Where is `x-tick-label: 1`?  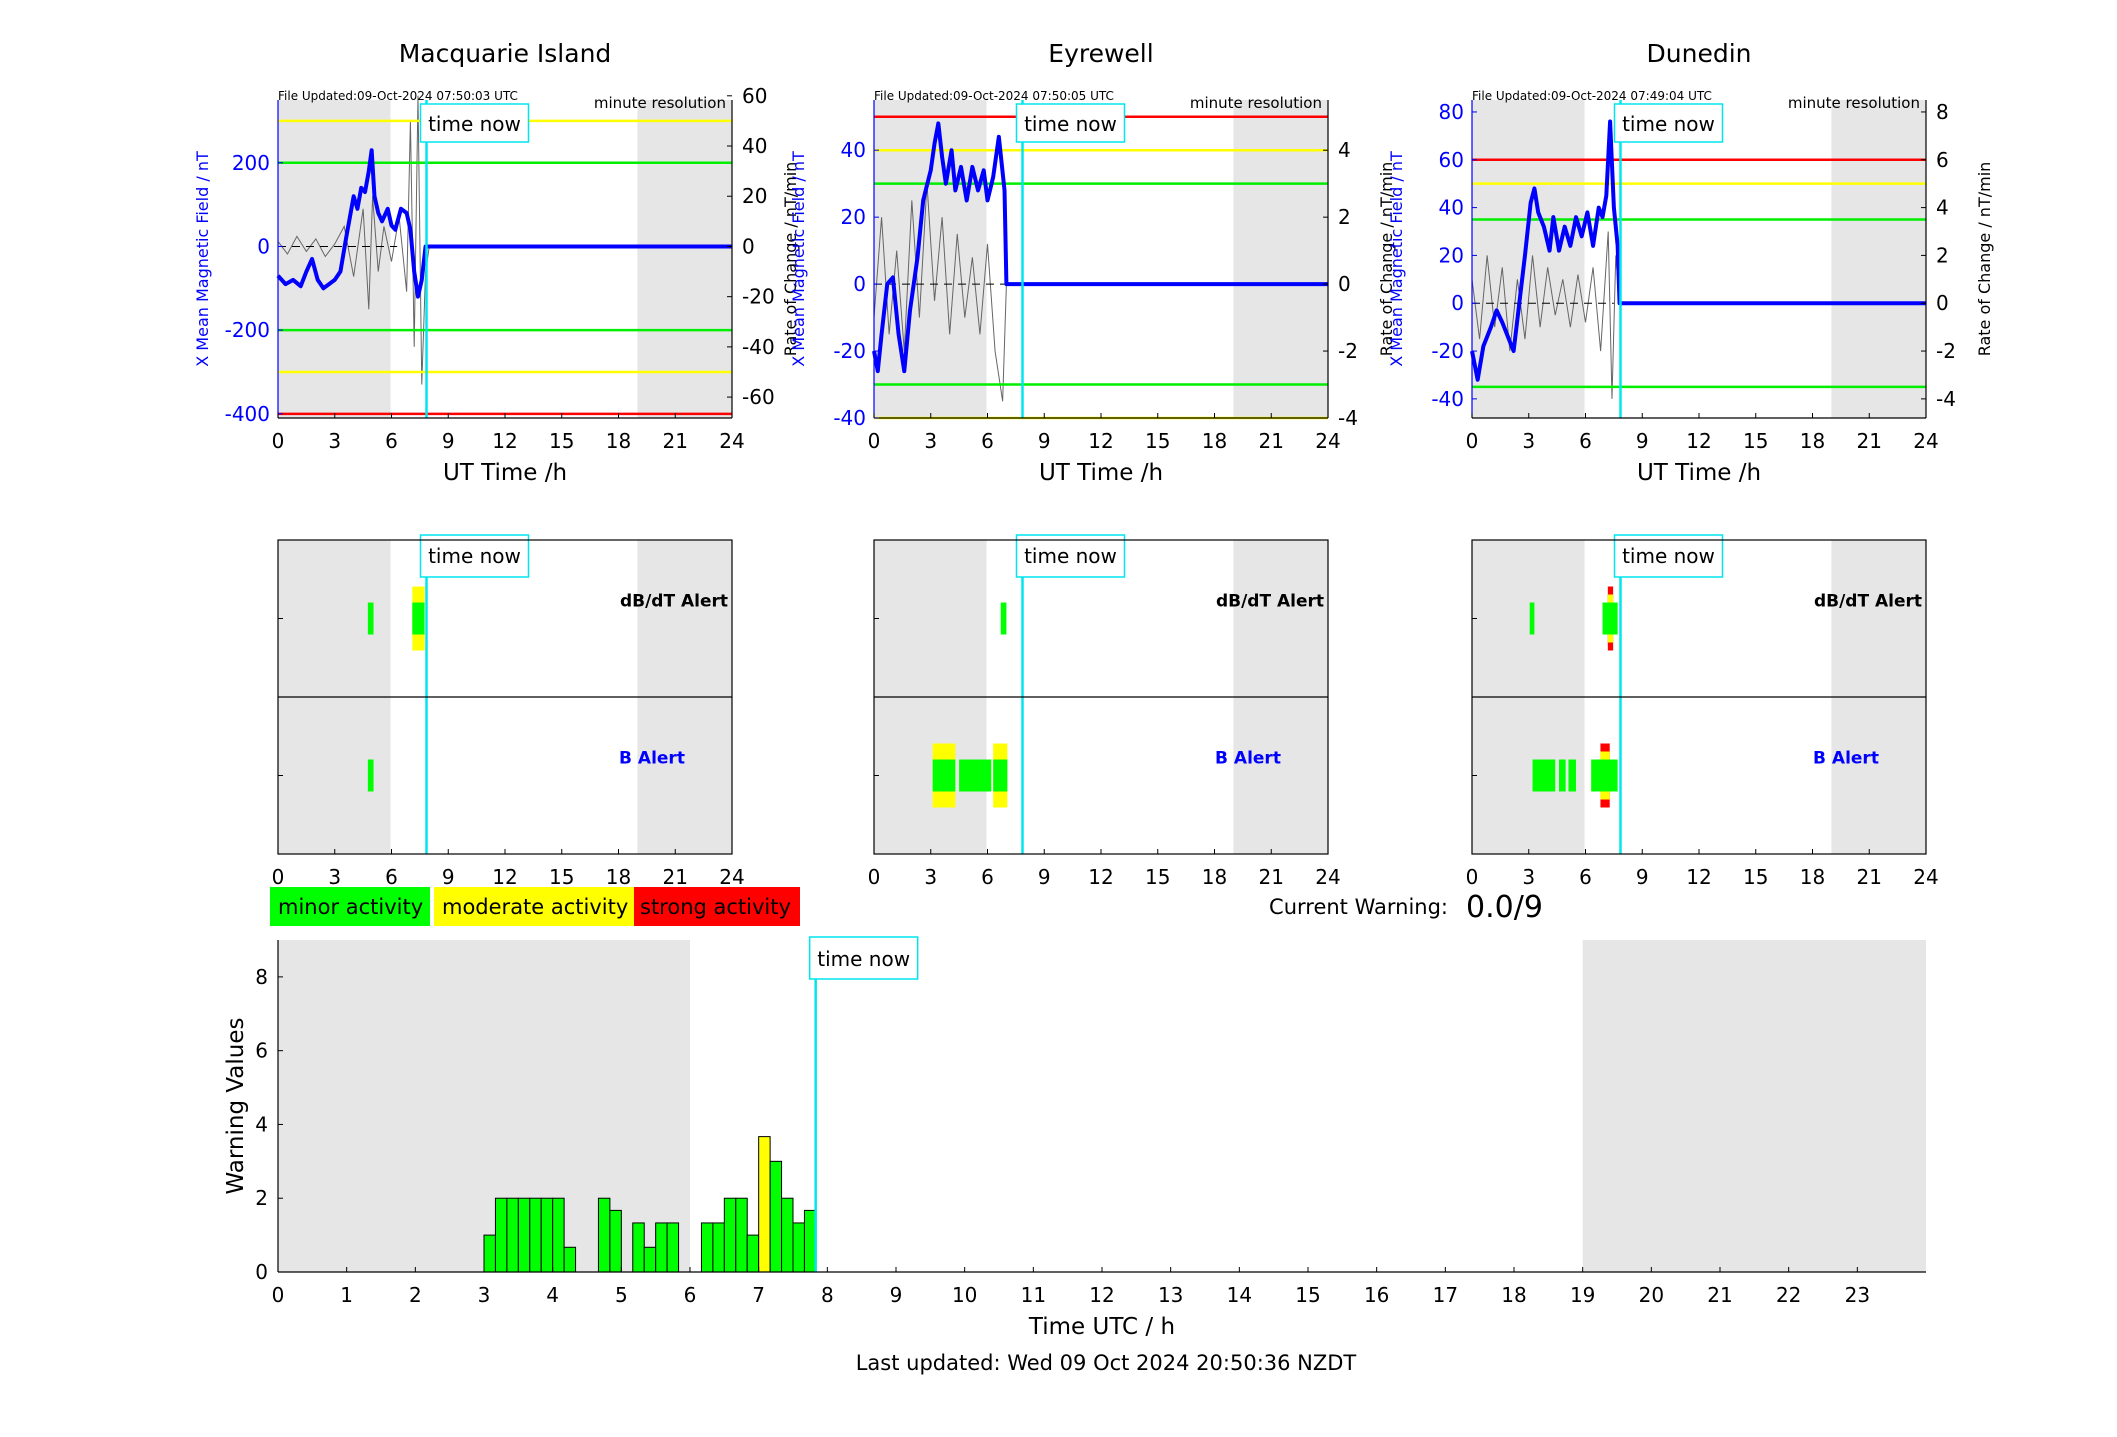
x-tick-label: 1 is located at coordinates (346, 1295).